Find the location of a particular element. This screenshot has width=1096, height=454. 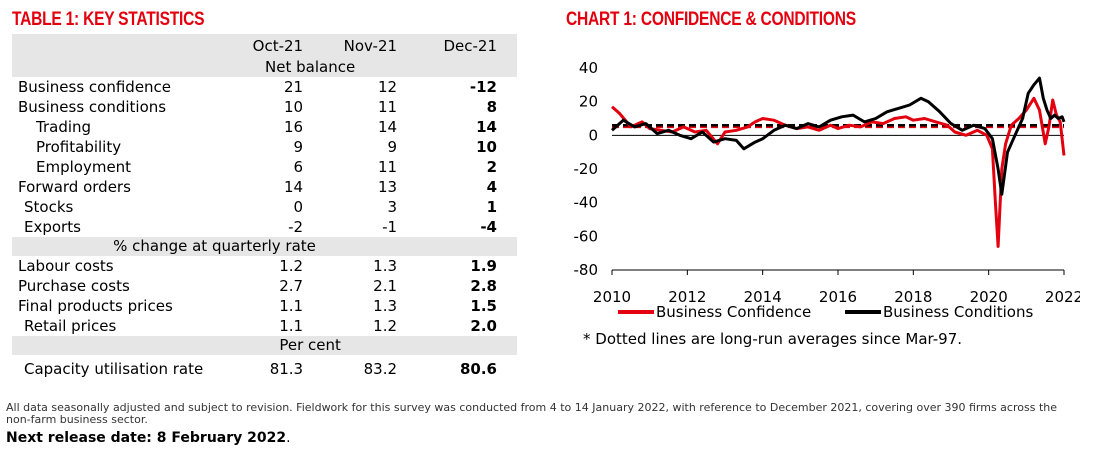

y-tick-label: -20 is located at coordinates (586, 169).